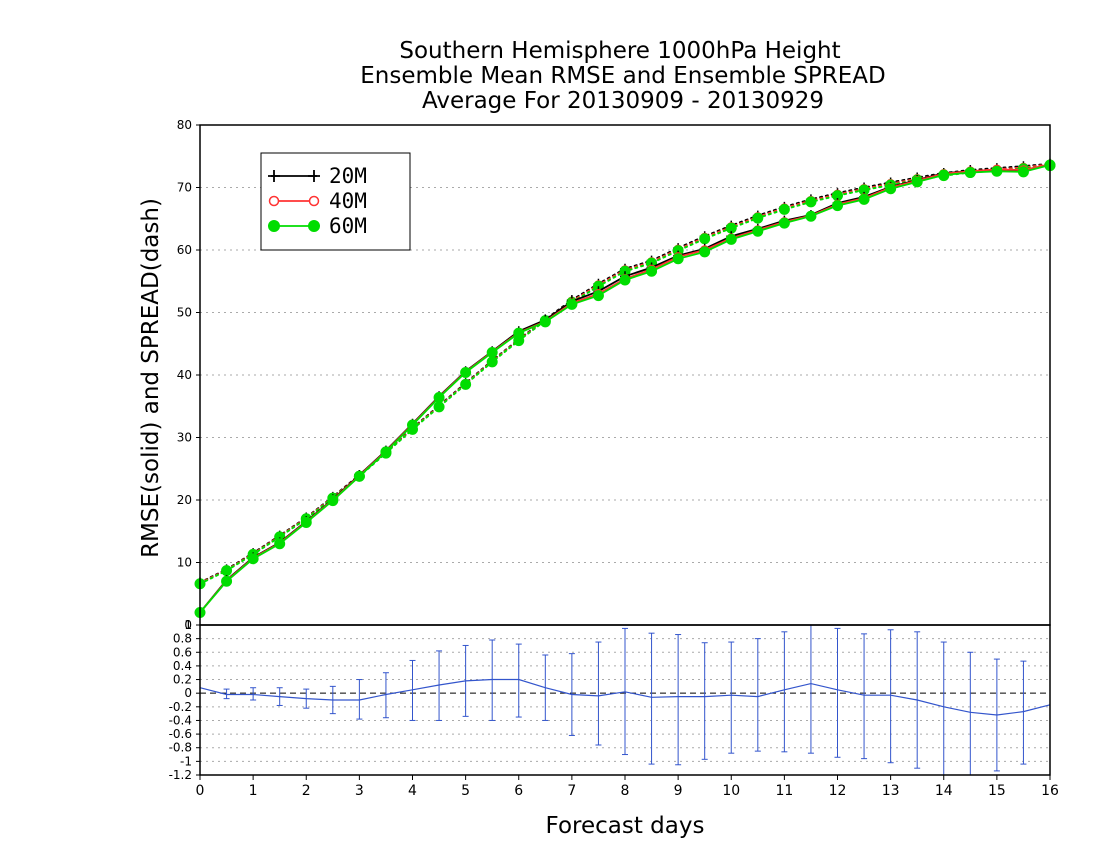  Describe the element at coordinates (184, 500) in the screenshot. I see `y-tick-label-20: 20` at that location.